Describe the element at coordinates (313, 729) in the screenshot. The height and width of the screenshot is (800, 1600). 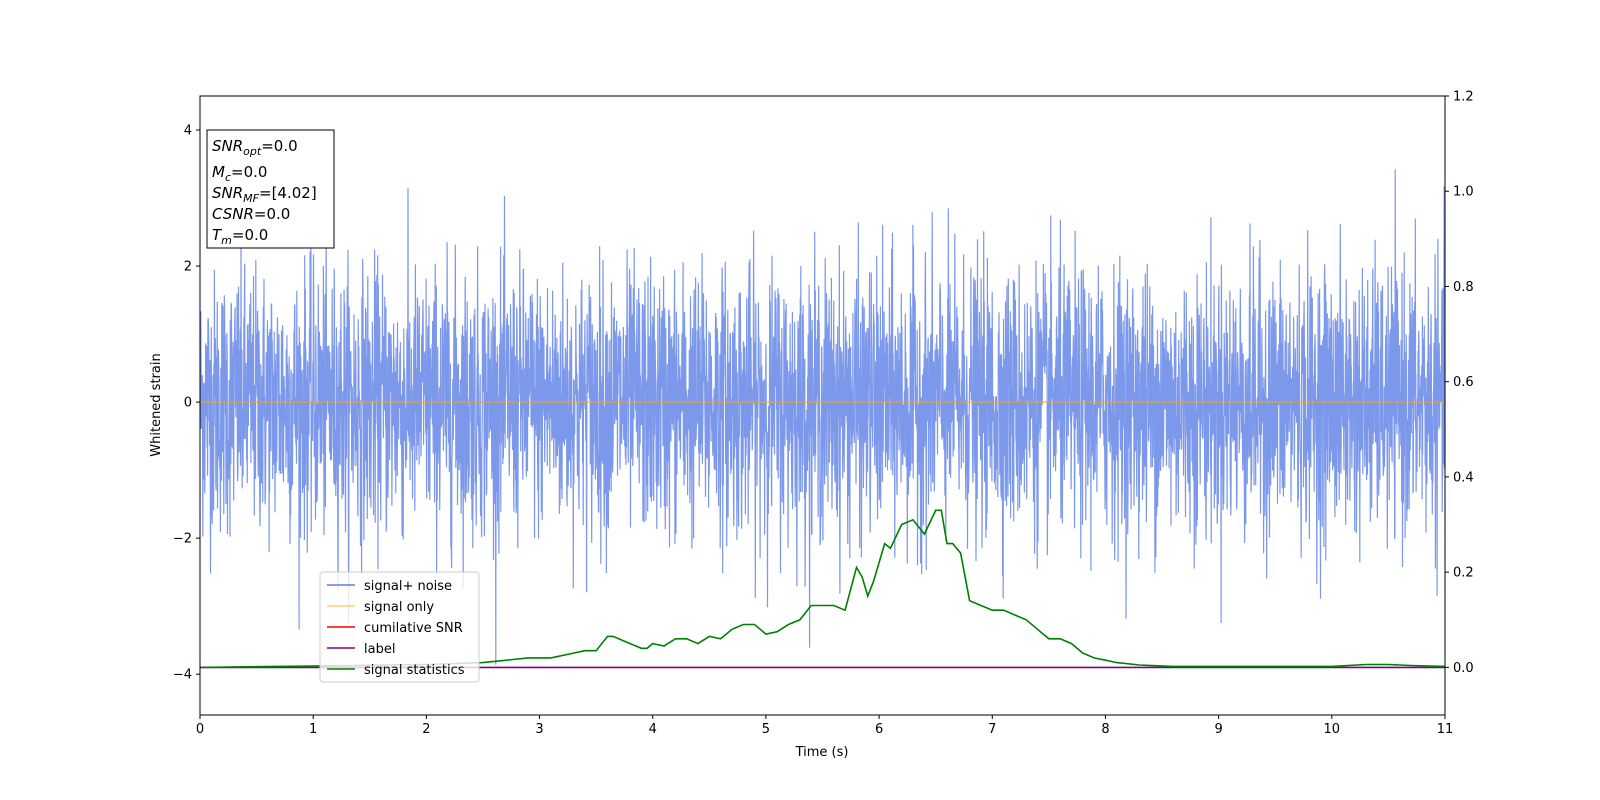
I see `x-tick-label: 1` at that location.